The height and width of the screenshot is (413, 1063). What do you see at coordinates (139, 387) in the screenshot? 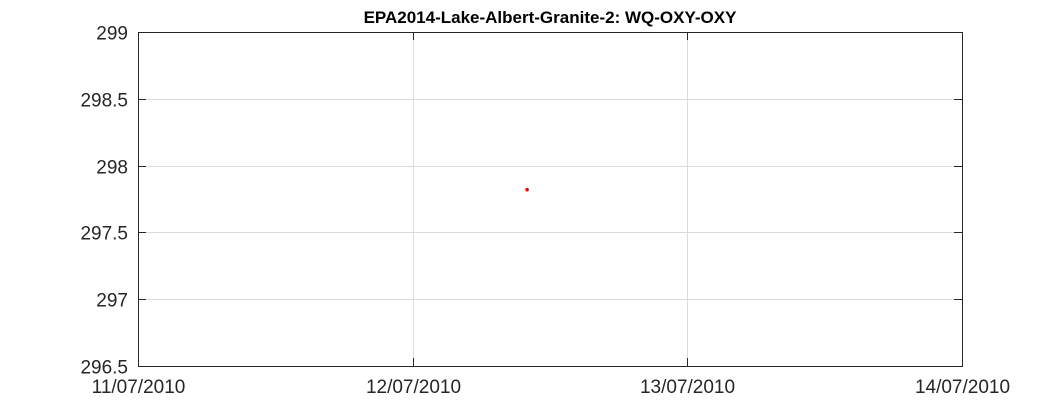
I see `x-tick-label: 11/07/2010` at bounding box center [139, 387].